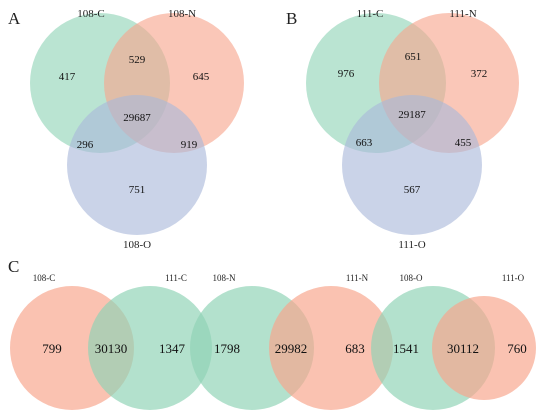 This screenshot has height=415, width=550. I want to click on venn-a-value-cn: 529, so click(137, 60).